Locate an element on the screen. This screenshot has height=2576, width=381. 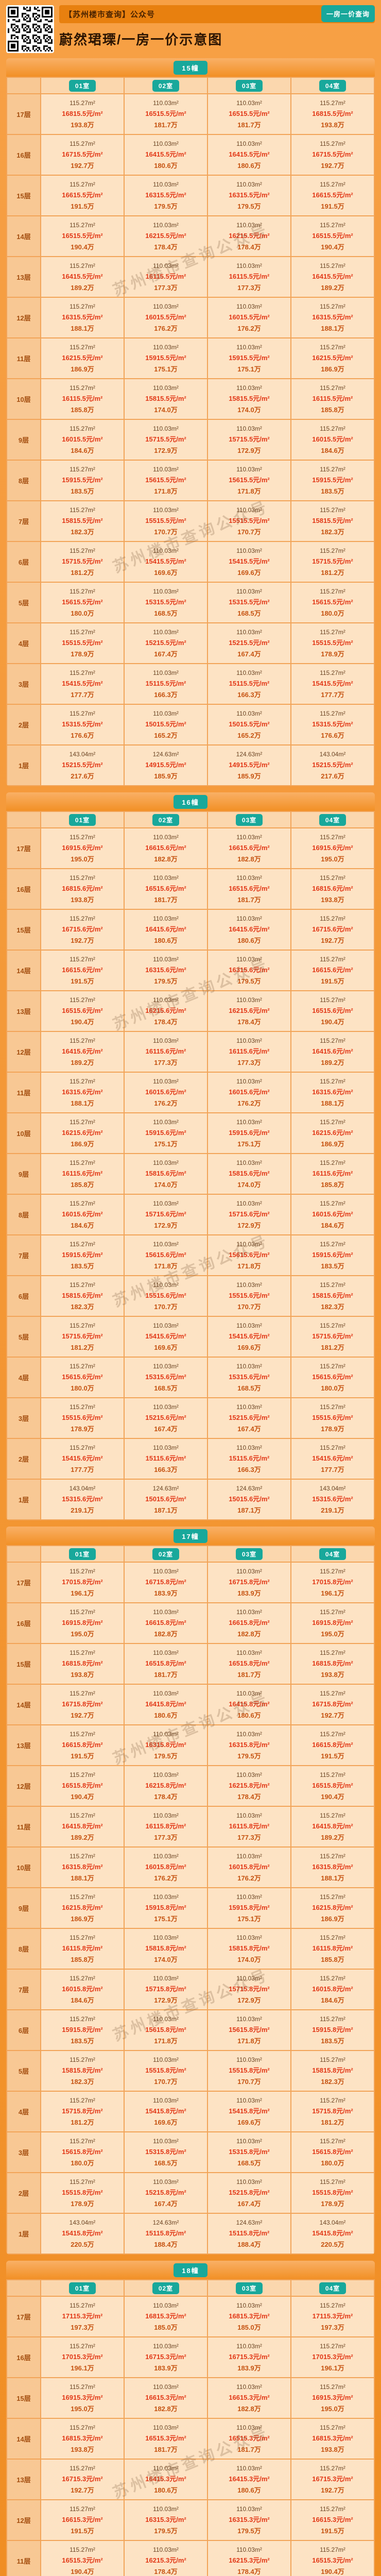
price-cell: 124.63m² 14915.5元/m² 185.9万 is located at coordinates (249, 765).